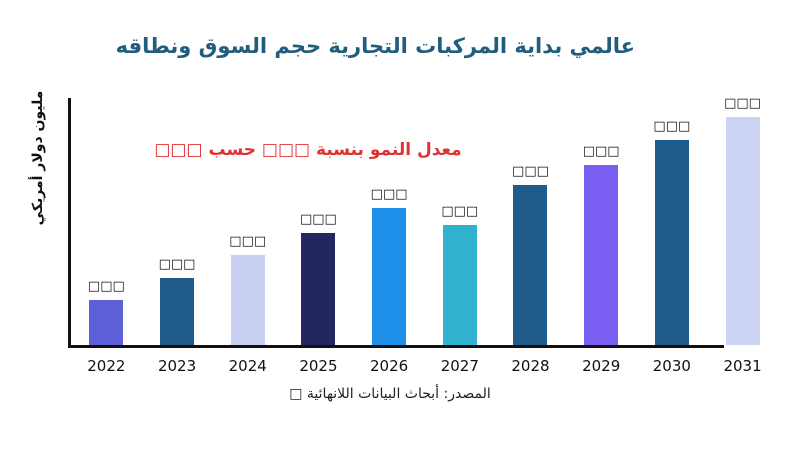  I want to click on y-axis-label: مليون دولار أمريكي, so click(38, 158).